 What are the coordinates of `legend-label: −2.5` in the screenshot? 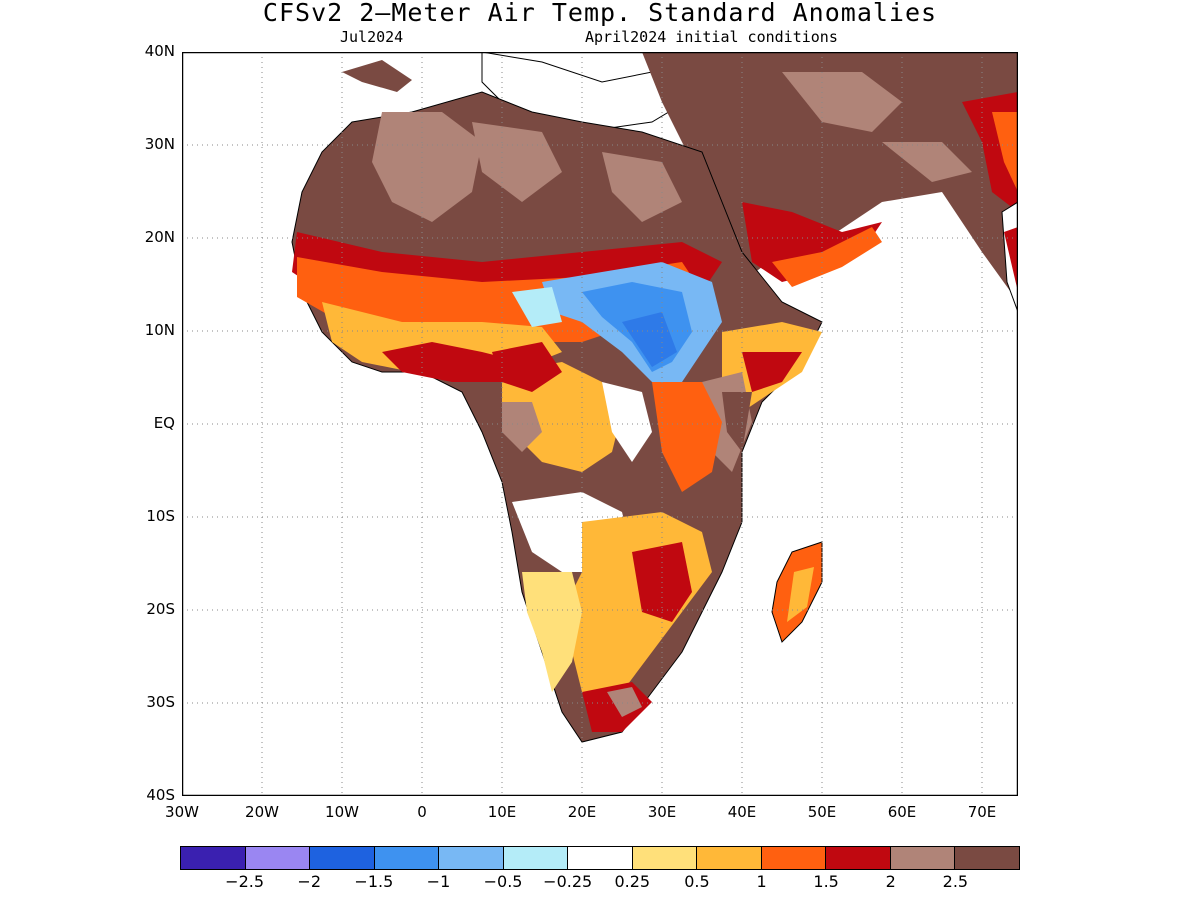 It's located at (245, 881).